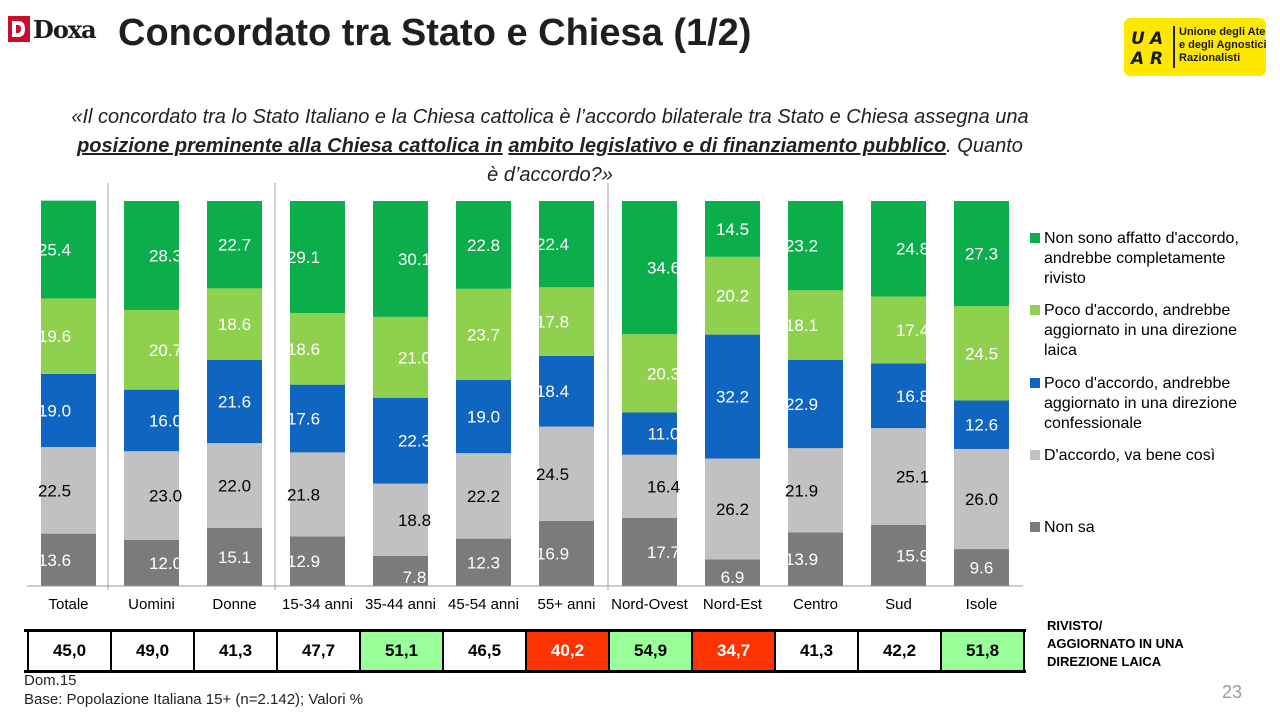 This screenshot has height=720, width=1280. Describe the element at coordinates (732, 296) in the screenshot. I see `data-label: 20.2` at that location.